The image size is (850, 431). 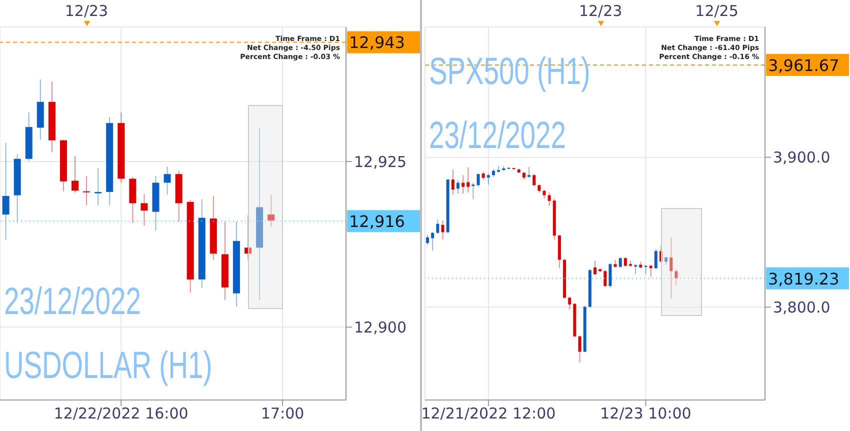 What do you see at coordinates (801, 157) in the screenshot?
I see `y-tick-label: 3,900.0` at bounding box center [801, 157].